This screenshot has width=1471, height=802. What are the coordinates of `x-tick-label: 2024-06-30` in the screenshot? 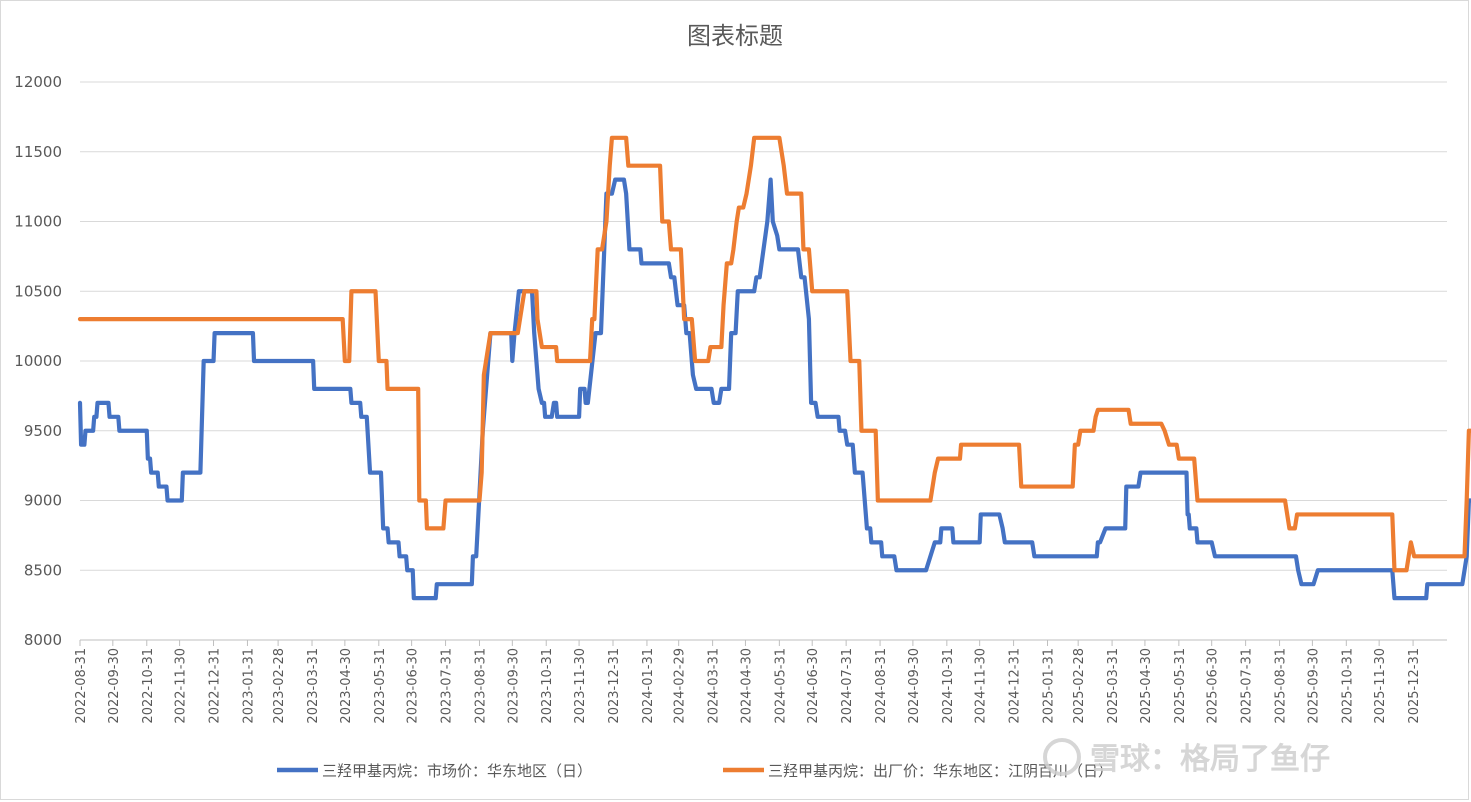 It's located at (813, 686).